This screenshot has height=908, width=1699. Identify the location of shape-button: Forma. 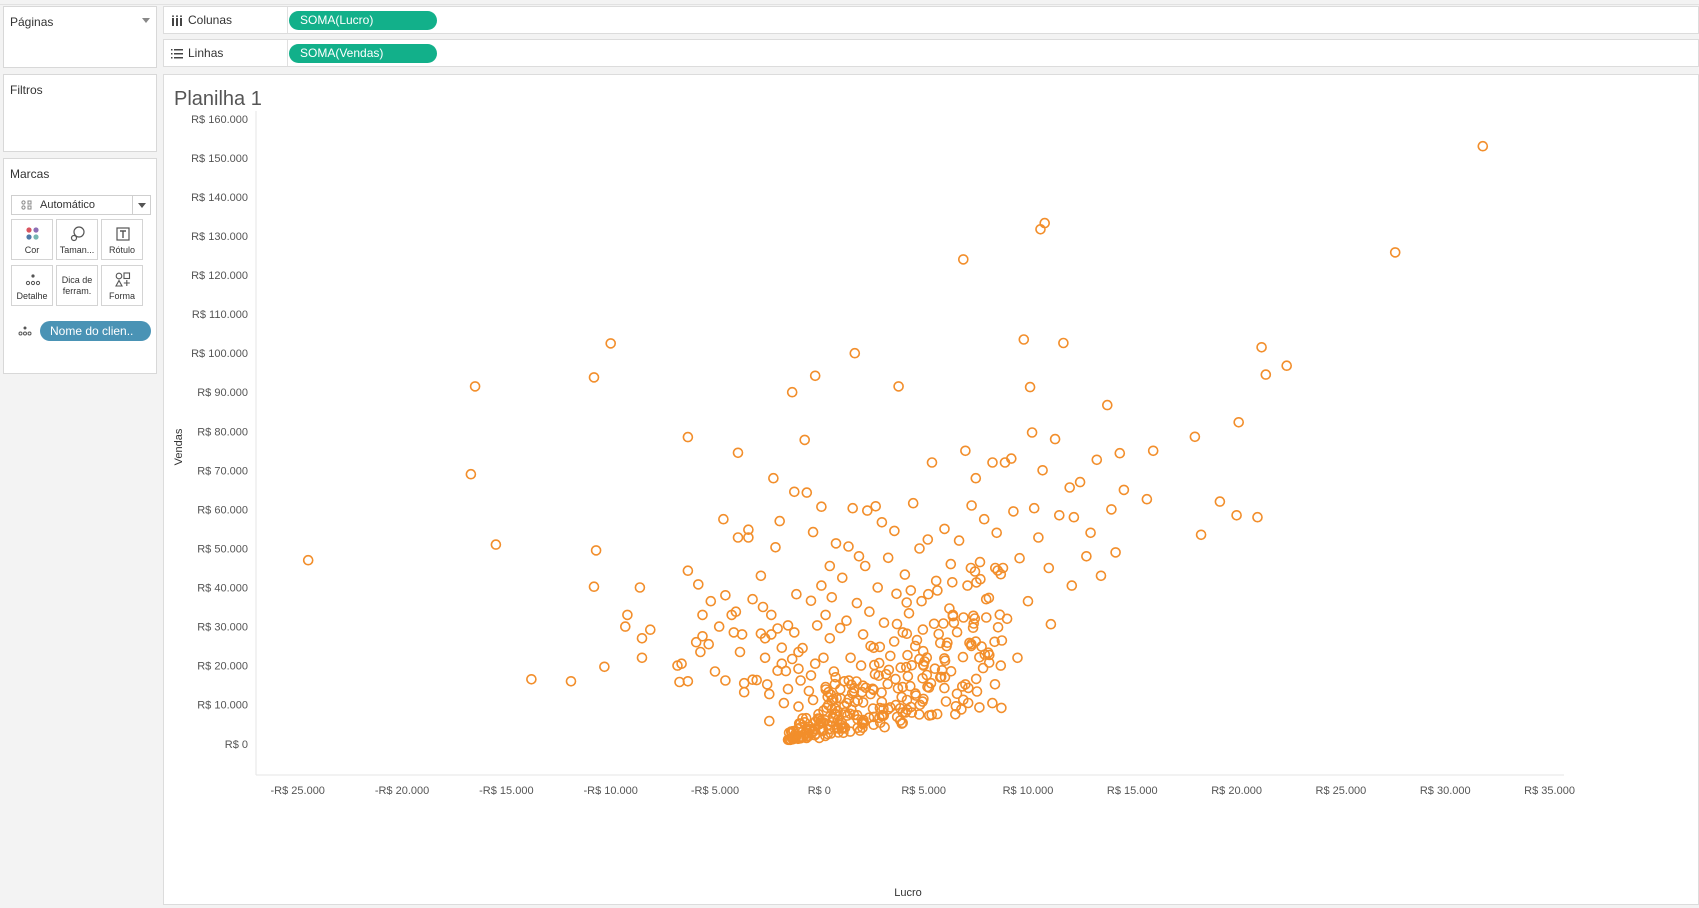
(122, 285).